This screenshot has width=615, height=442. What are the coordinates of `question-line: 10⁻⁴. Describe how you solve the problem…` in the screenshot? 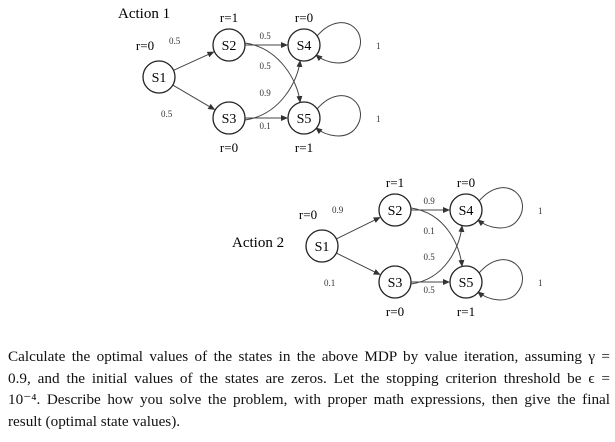 It's located at (309, 399).